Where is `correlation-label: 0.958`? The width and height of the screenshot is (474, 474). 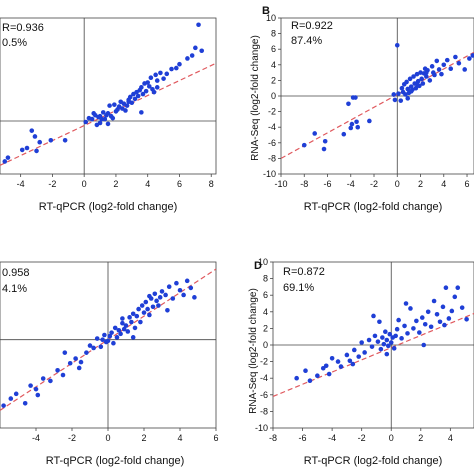
correlation-label: 0.958 is located at coordinates (16, 273).